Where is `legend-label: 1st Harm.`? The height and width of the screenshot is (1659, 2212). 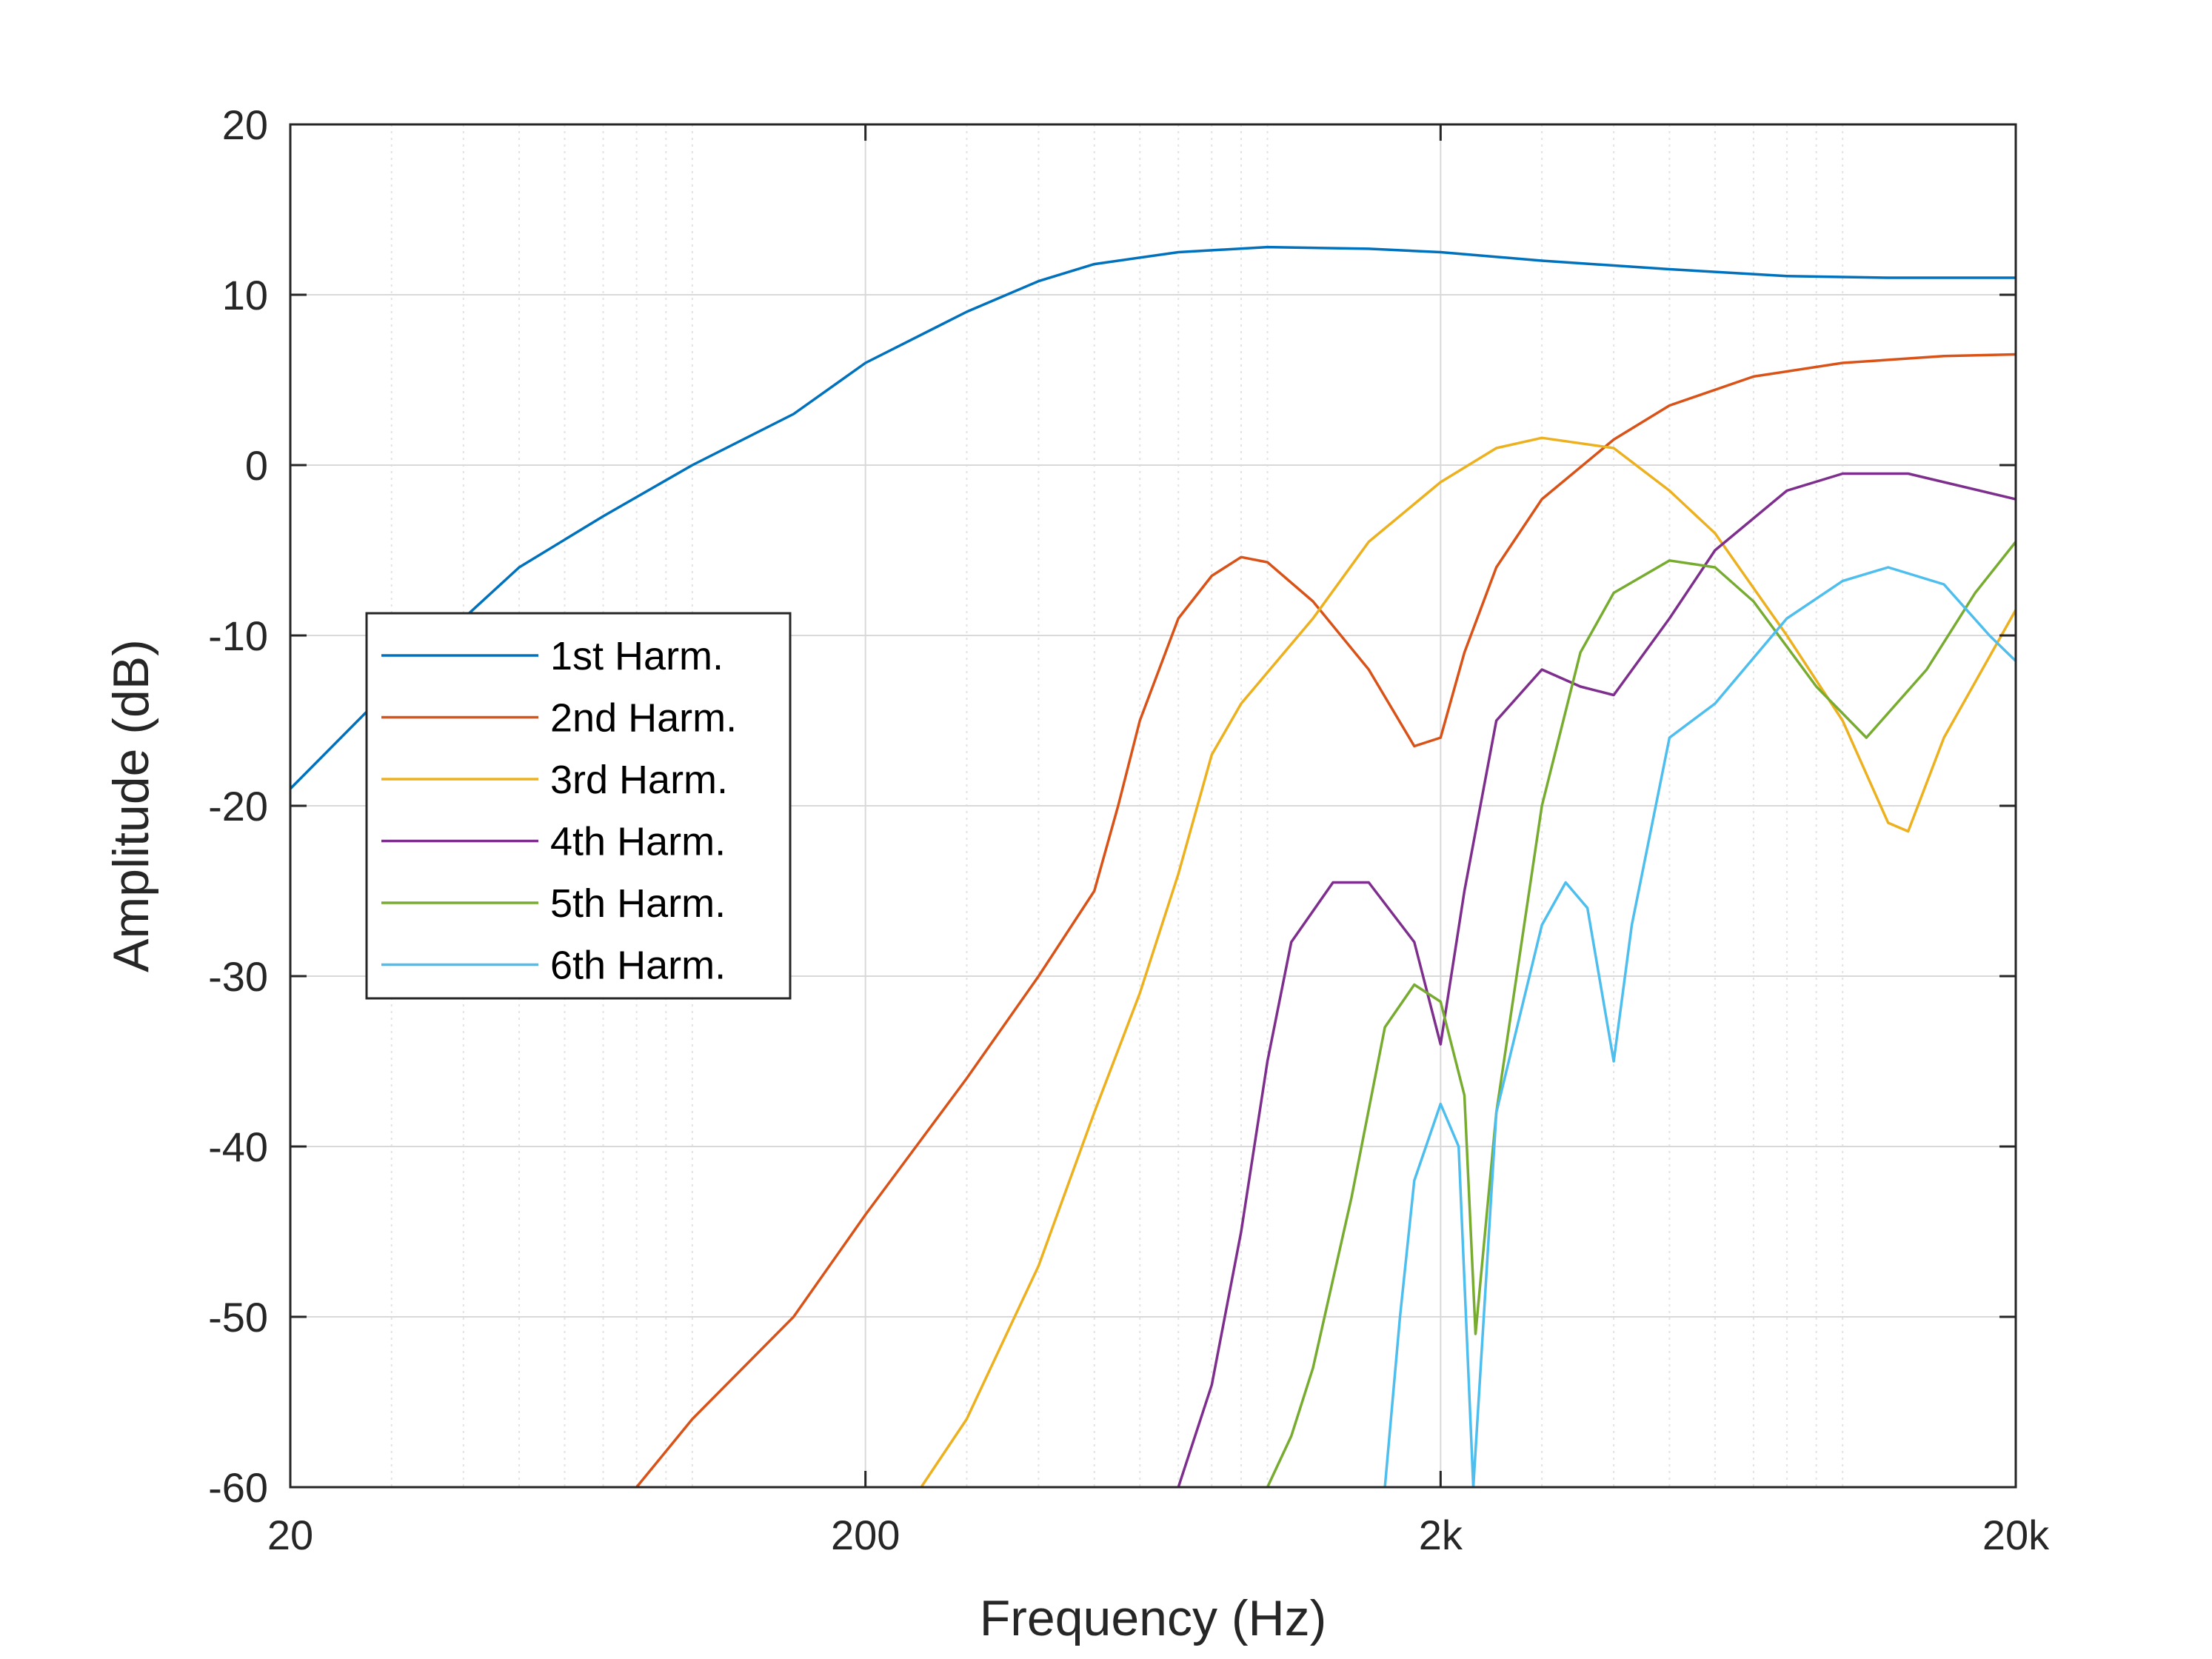 legend-label: 1st Harm. is located at coordinates (637, 656).